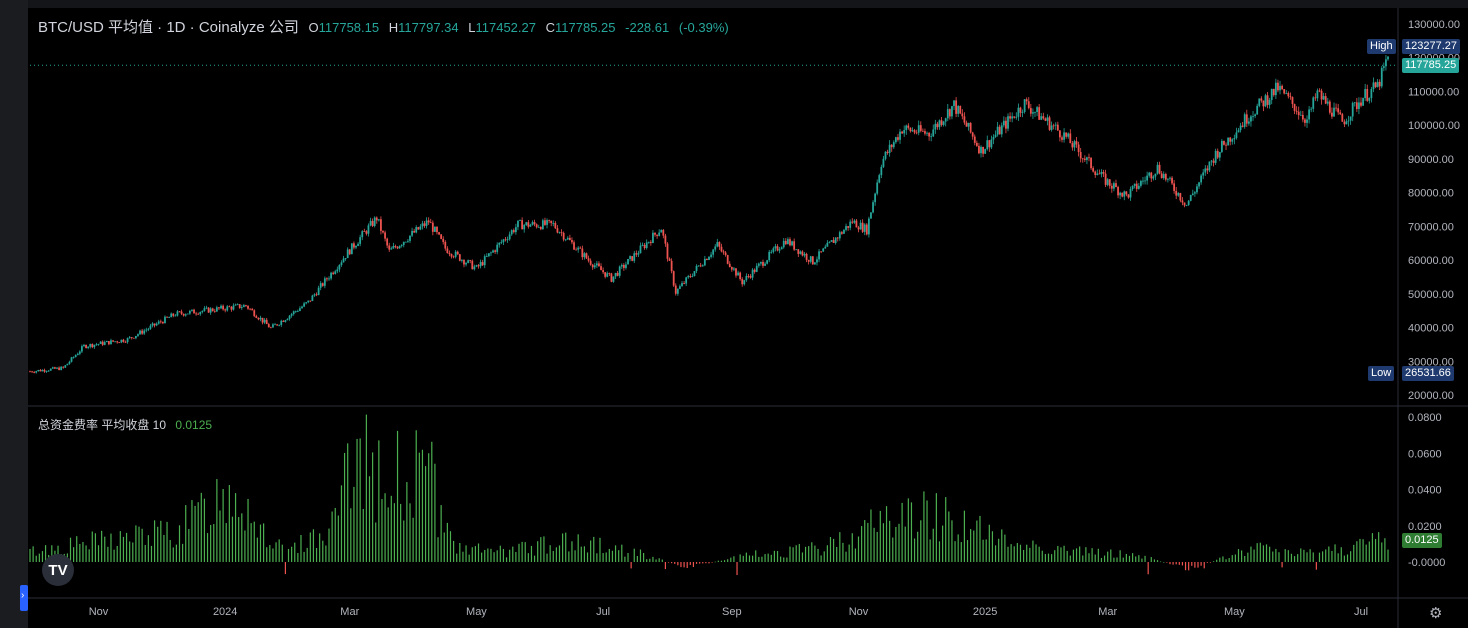  I want to click on symbol-title: BTC/USD 平均值 · 1D · Coinalyze 公司, so click(168, 27).